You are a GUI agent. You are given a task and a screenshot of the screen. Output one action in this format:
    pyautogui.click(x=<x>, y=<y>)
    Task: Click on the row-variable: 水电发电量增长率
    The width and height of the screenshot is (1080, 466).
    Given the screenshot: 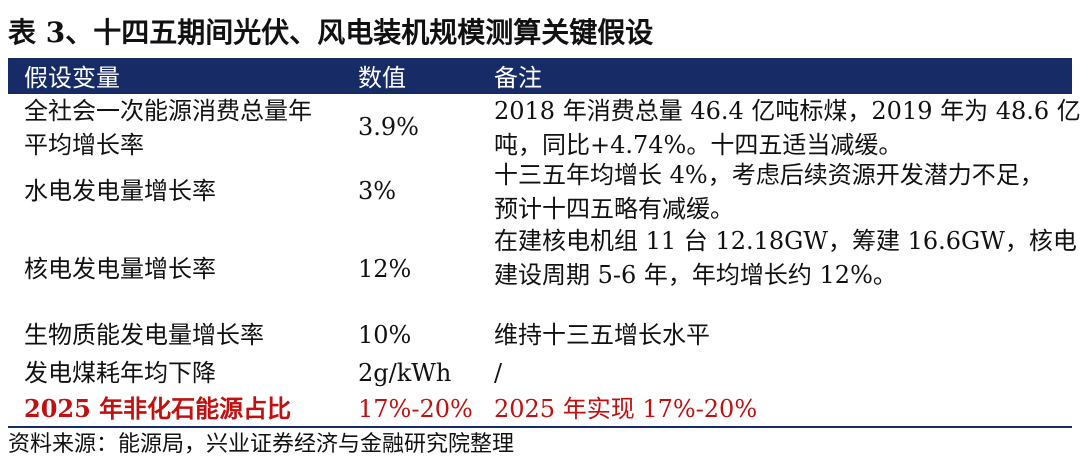 What is the action you would take?
    pyautogui.click(x=120, y=191)
    